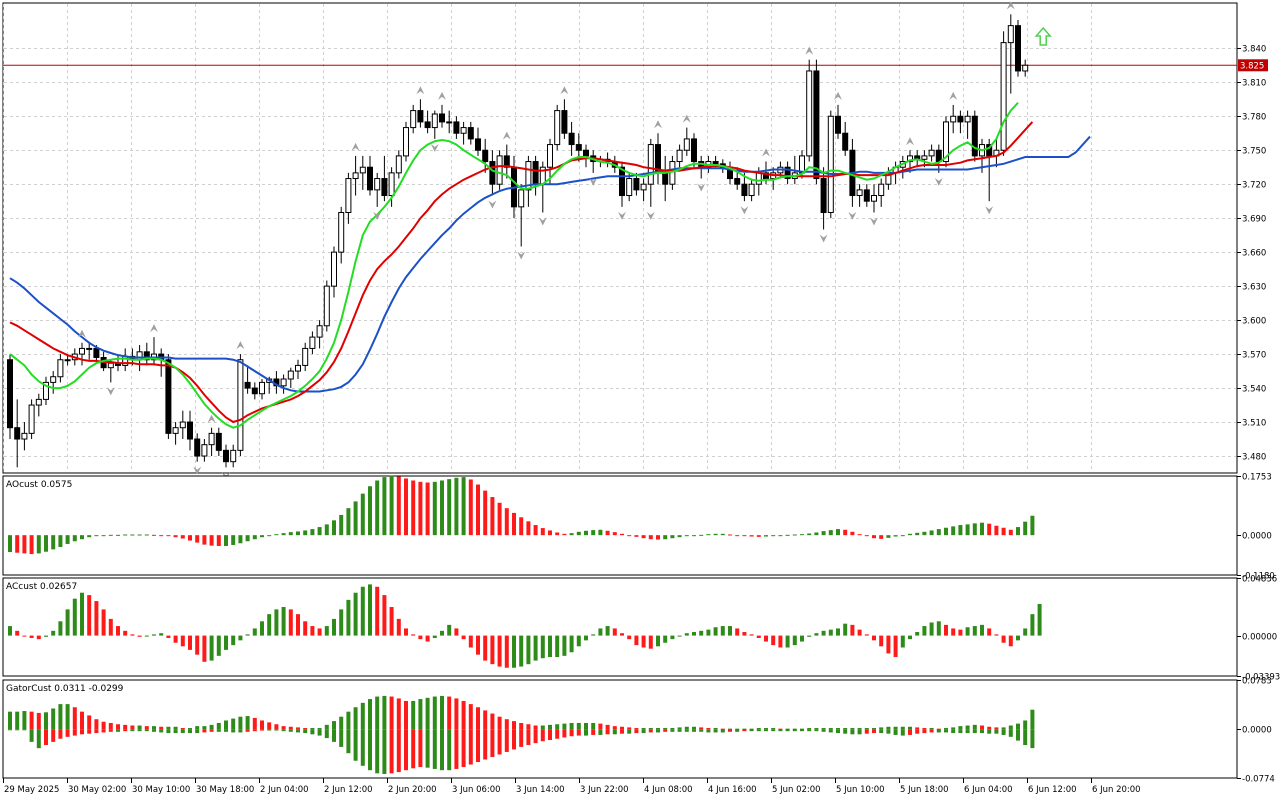  Describe the element at coordinates (1258, 780) in the screenshot. I see `gator-axis-tick-label: -0.0774` at that location.